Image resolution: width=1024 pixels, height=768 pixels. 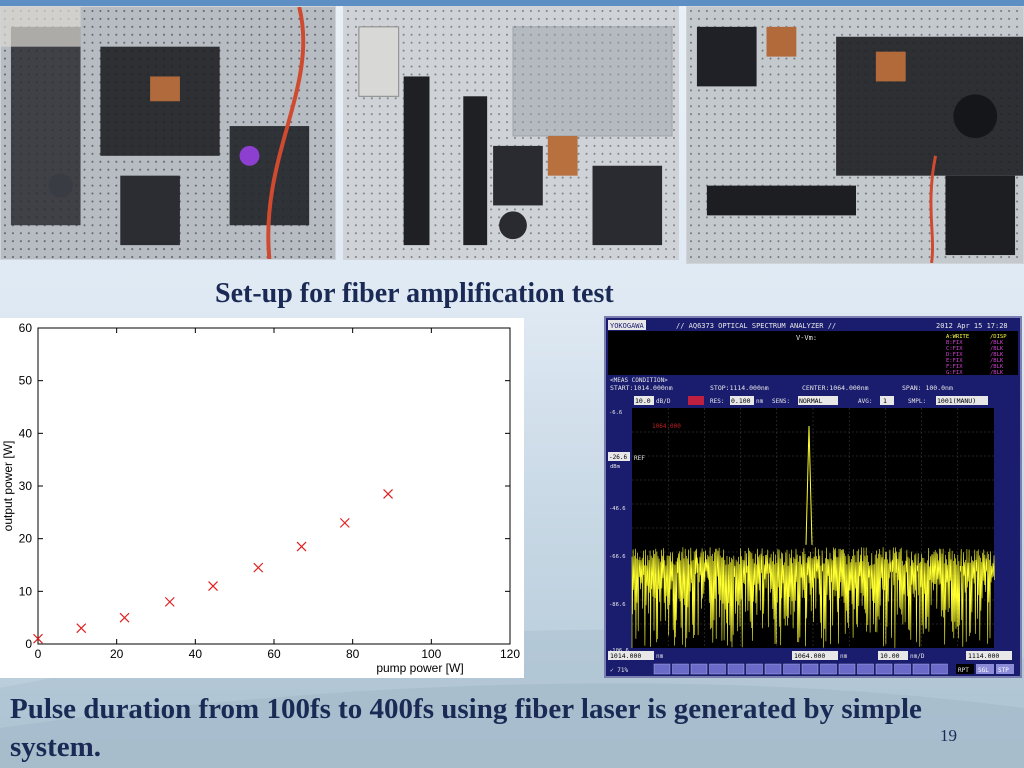 What do you see at coordinates (809, 656) in the screenshot?
I see `osa-x-center: 1064.000` at bounding box center [809, 656].